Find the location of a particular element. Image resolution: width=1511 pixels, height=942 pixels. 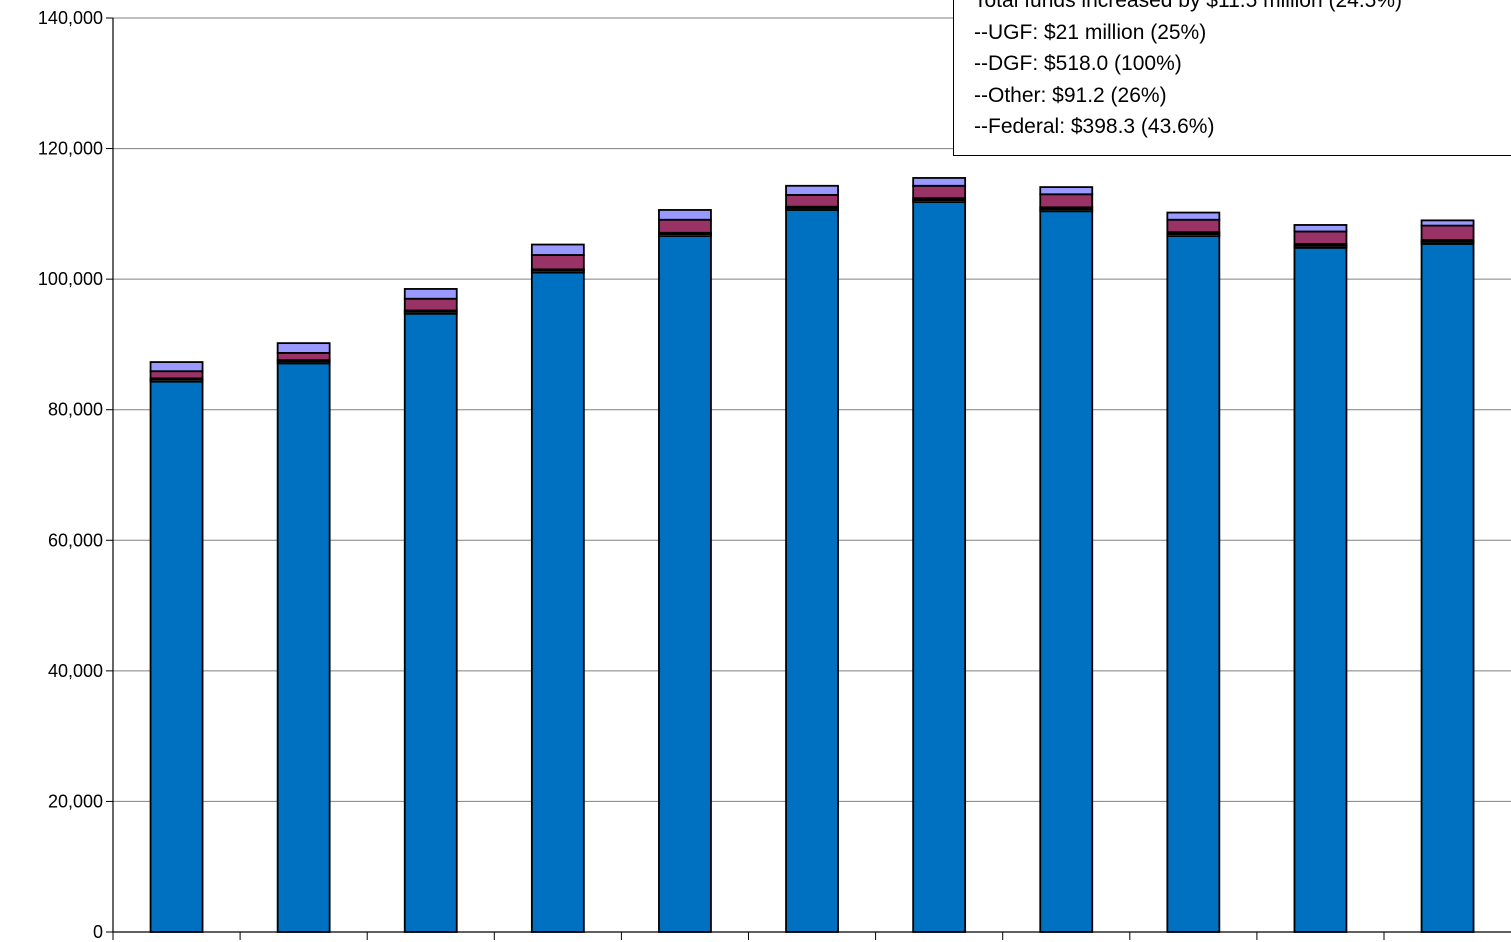

y-tick-label: 140,000 is located at coordinates (70, 18).